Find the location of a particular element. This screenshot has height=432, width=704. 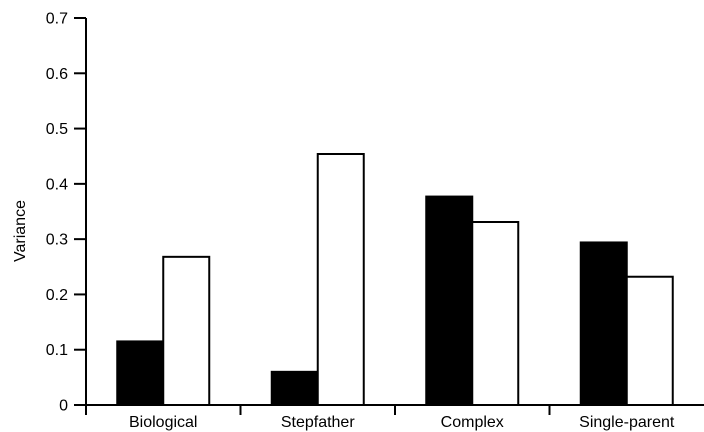

bar-open-complex is located at coordinates (495, 313).